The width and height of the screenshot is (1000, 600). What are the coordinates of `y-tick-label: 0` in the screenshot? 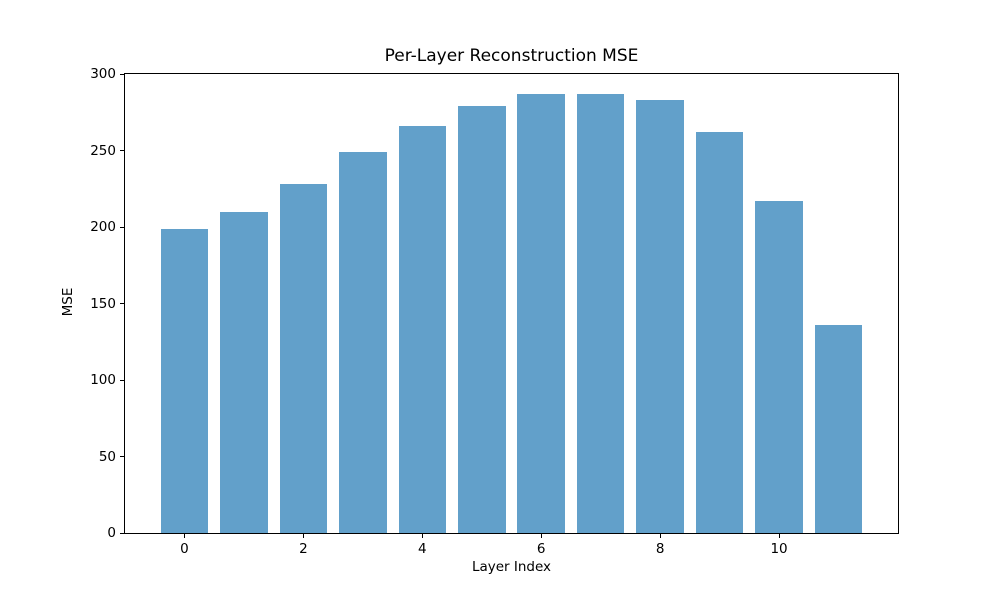 It's located at (111, 533).